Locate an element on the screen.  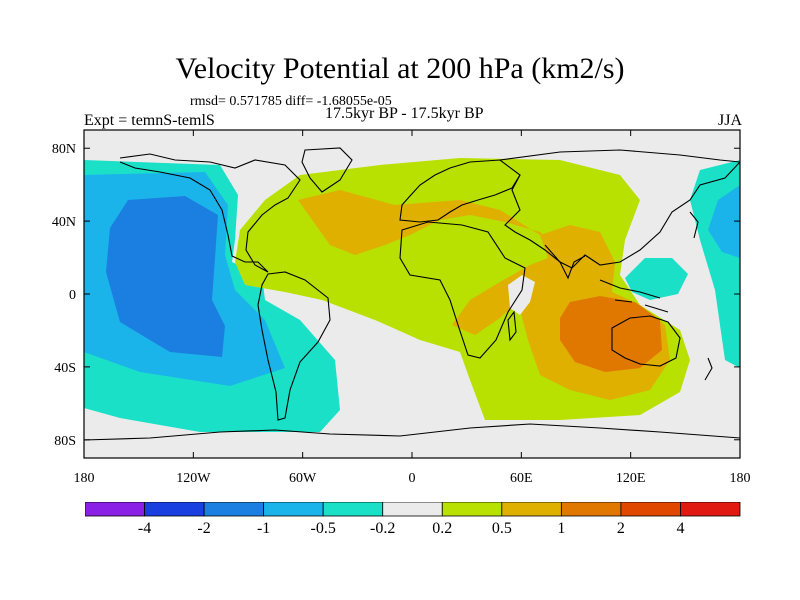
season-label: JJA is located at coordinates (729, 120).